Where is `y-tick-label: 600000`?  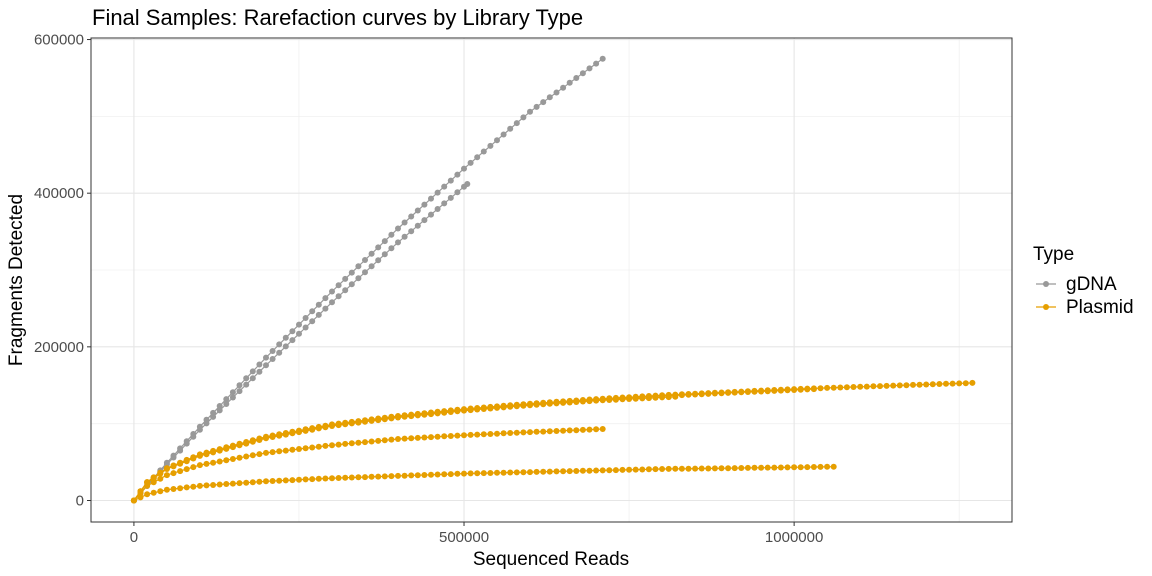
y-tick-label: 600000 is located at coordinates (59, 40).